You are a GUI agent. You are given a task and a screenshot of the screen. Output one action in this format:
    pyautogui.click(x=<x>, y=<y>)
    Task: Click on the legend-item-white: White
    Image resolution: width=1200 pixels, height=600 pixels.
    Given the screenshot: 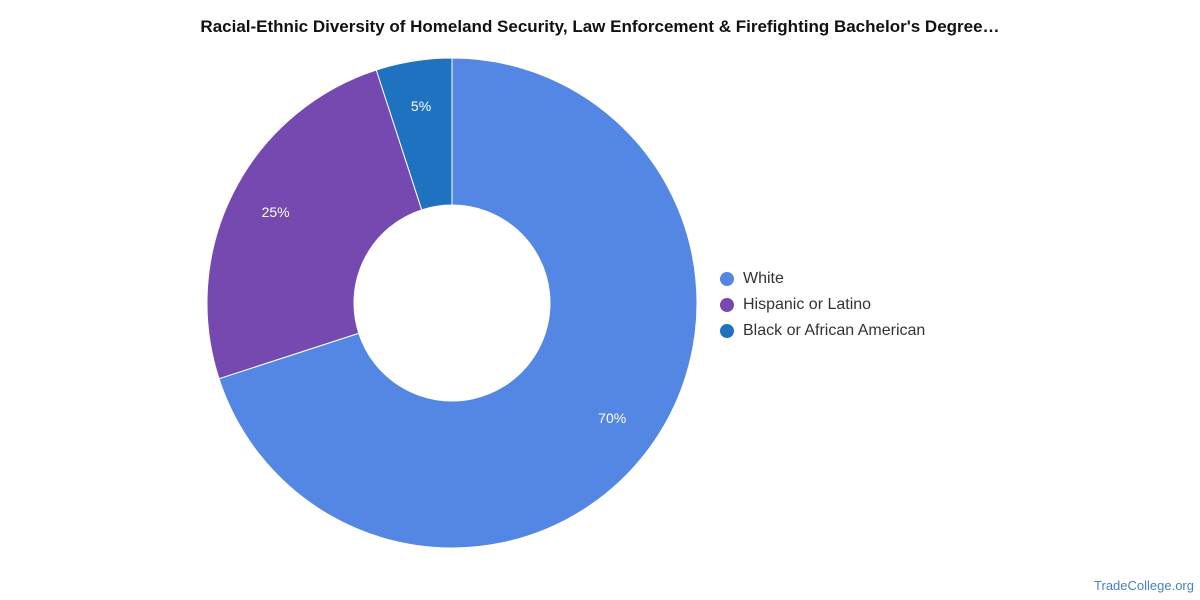 What is the action you would take?
    pyautogui.click(x=822, y=279)
    